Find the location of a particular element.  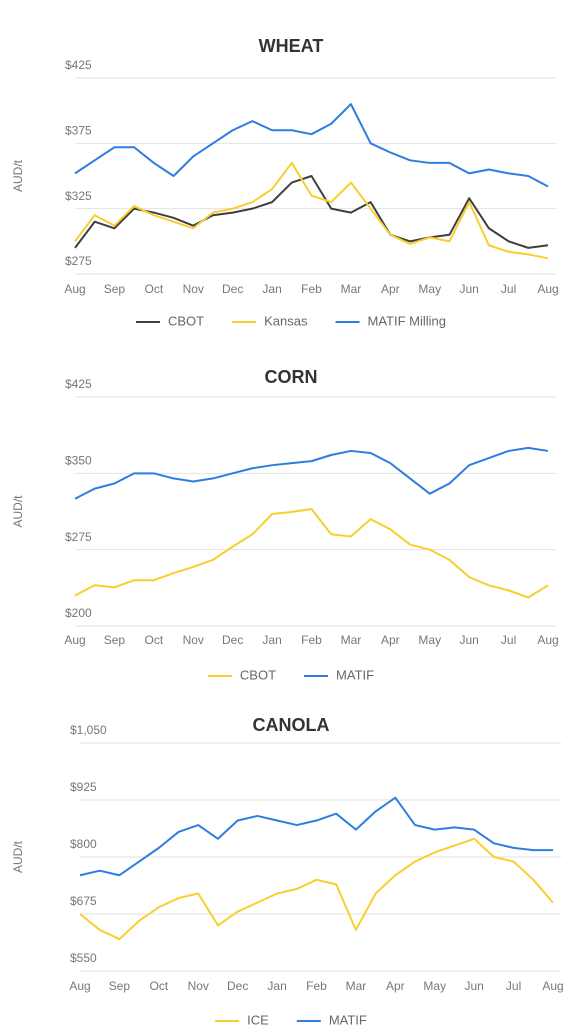

legend-label: ICE is located at coordinates (258, 1019).